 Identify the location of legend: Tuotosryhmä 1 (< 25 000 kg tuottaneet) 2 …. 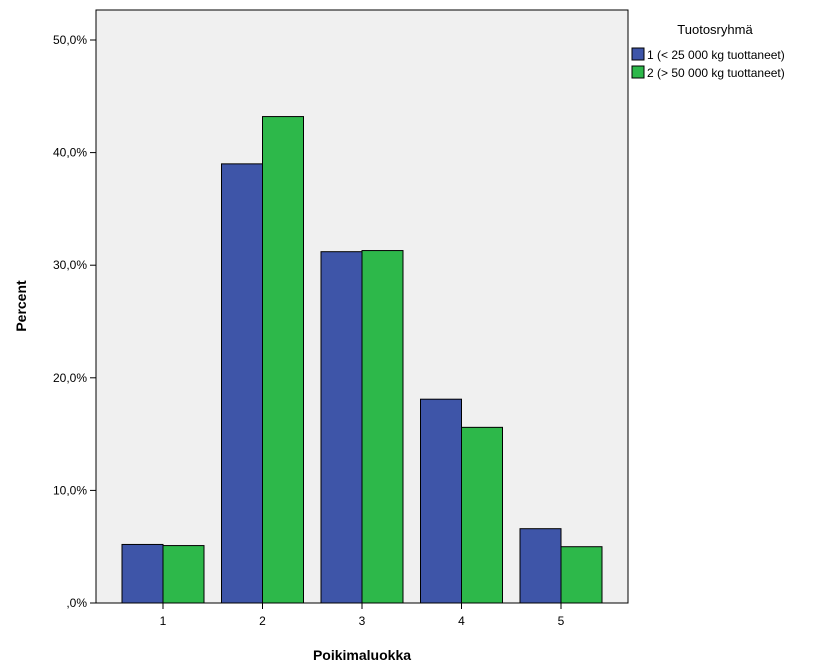
(708, 51).